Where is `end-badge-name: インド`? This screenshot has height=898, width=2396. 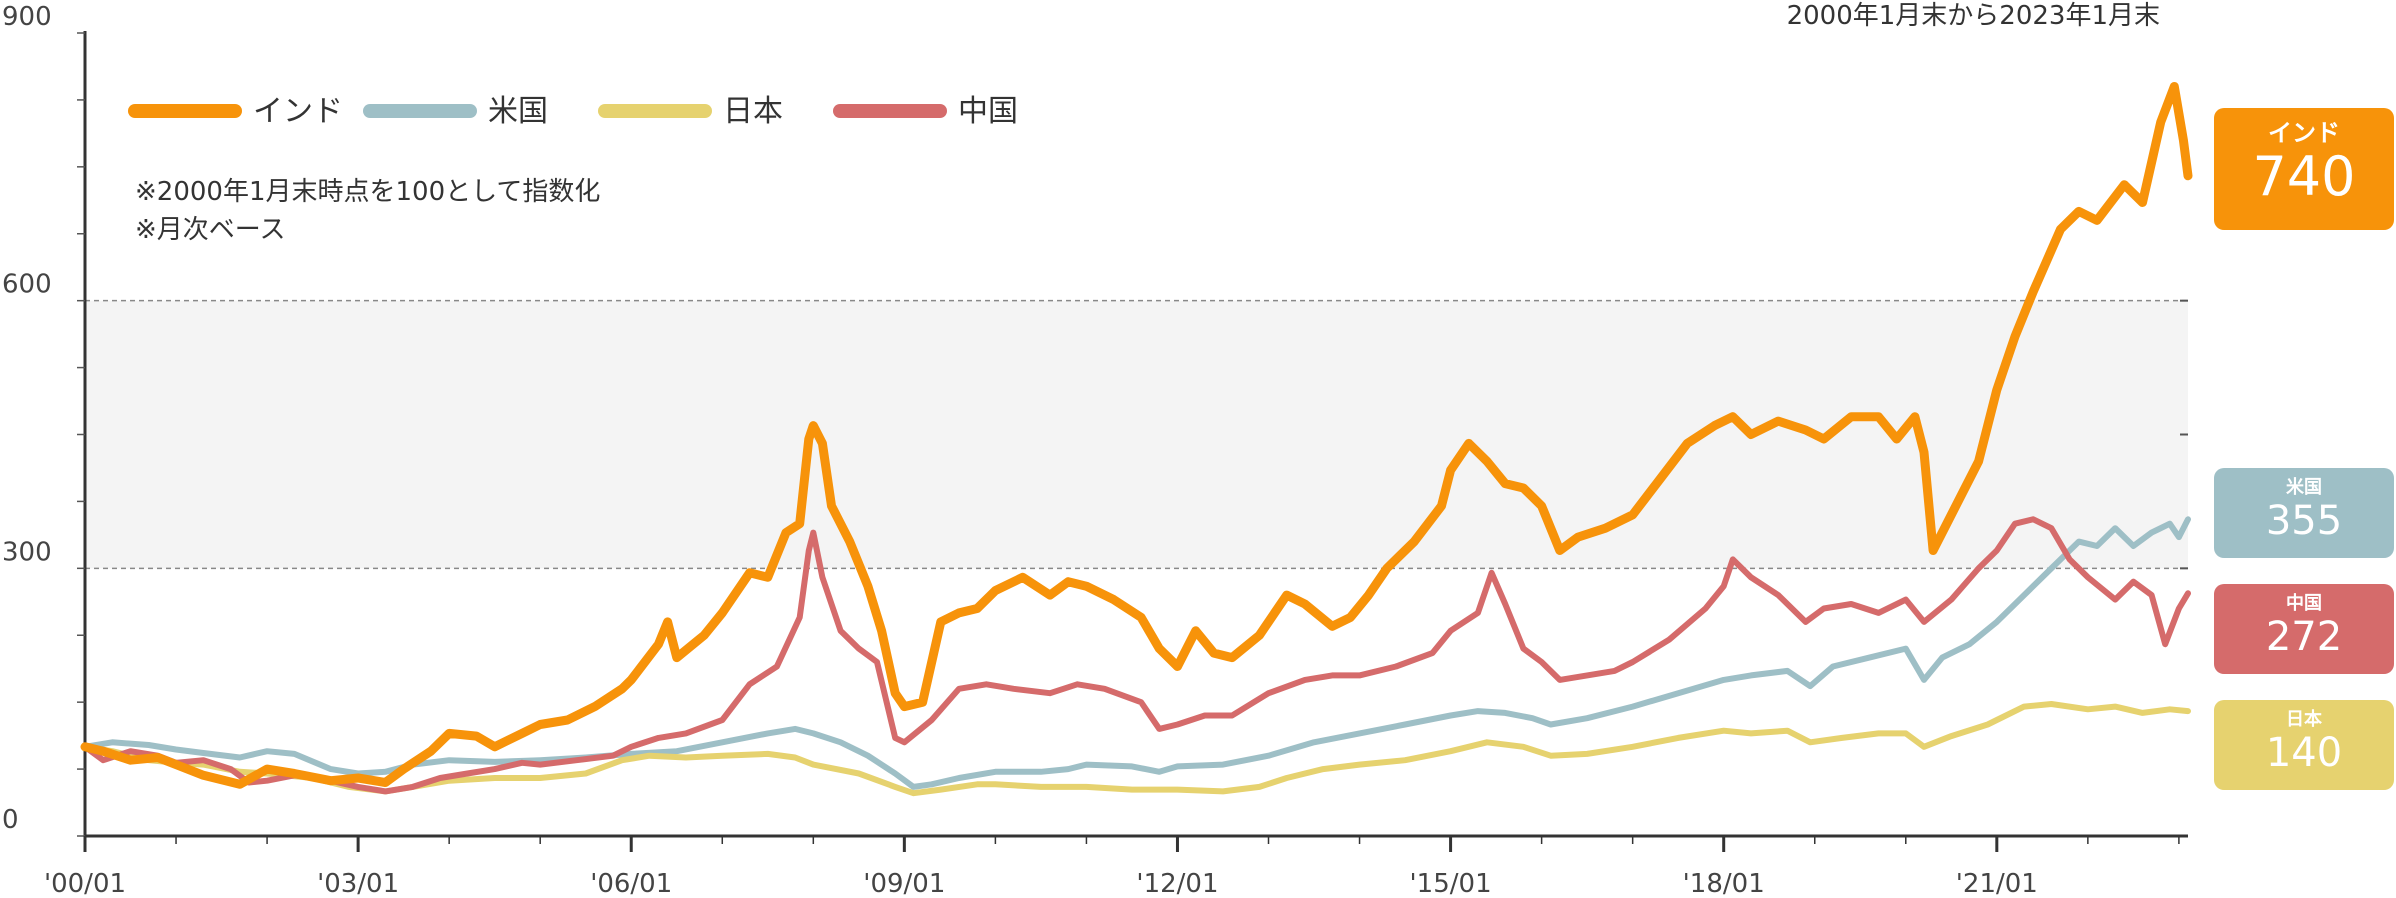
end-badge-name: インド is located at coordinates (2304, 133).